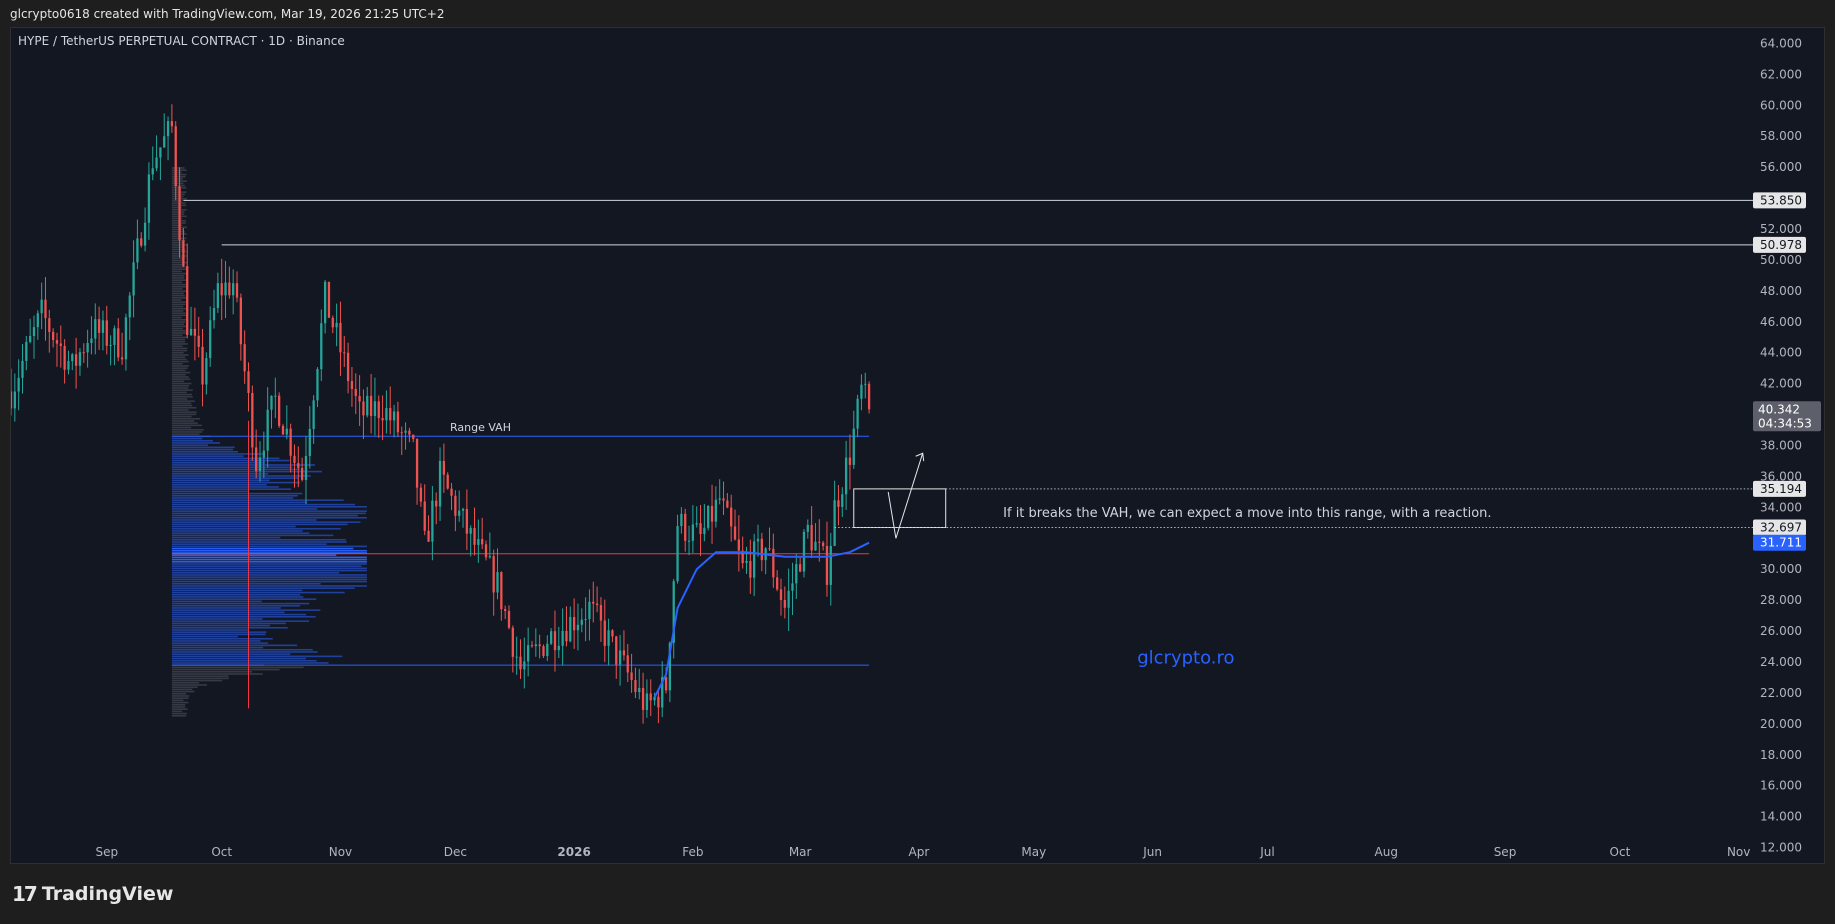 Image resolution: width=1835 pixels, height=924 pixels. What do you see at coordinates (107, 894) in the screenshot?
I see `brand-name: TradingView` at bounding box center [107, 894].